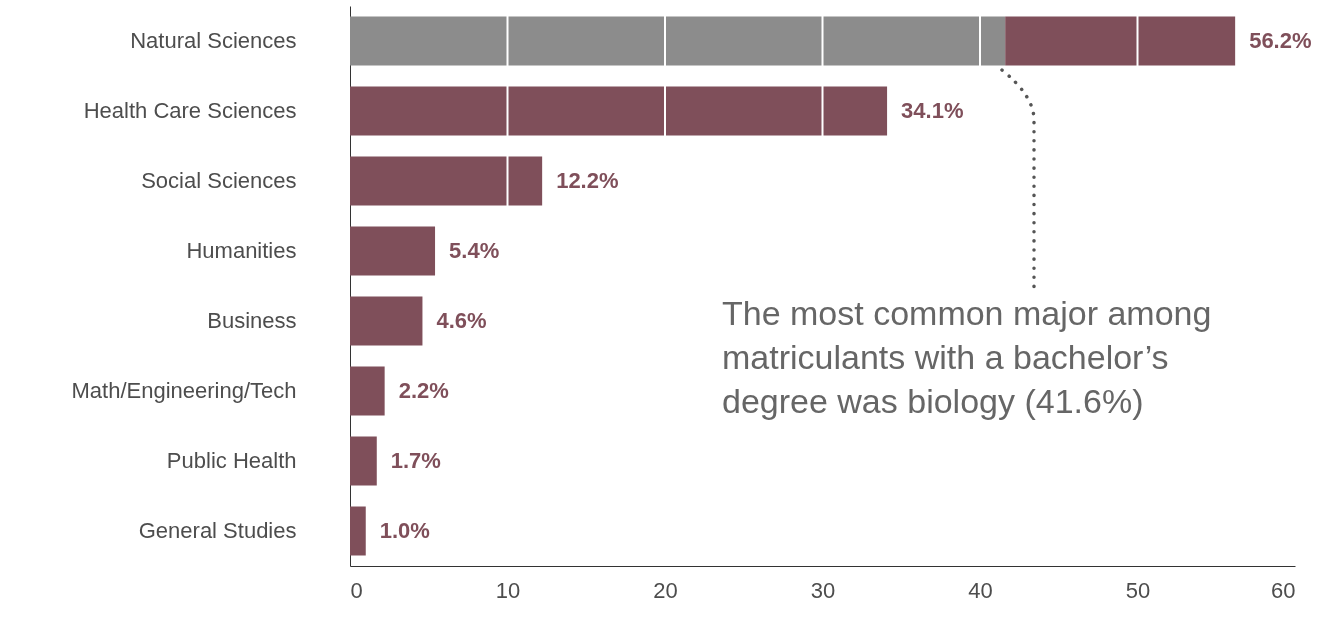 The width and height of the screenshot is (1335, 617). What do you see at coordinates (587, 180) in the screenshot?
I see `total-label: 12.2%` at bounding box center [587, 180].